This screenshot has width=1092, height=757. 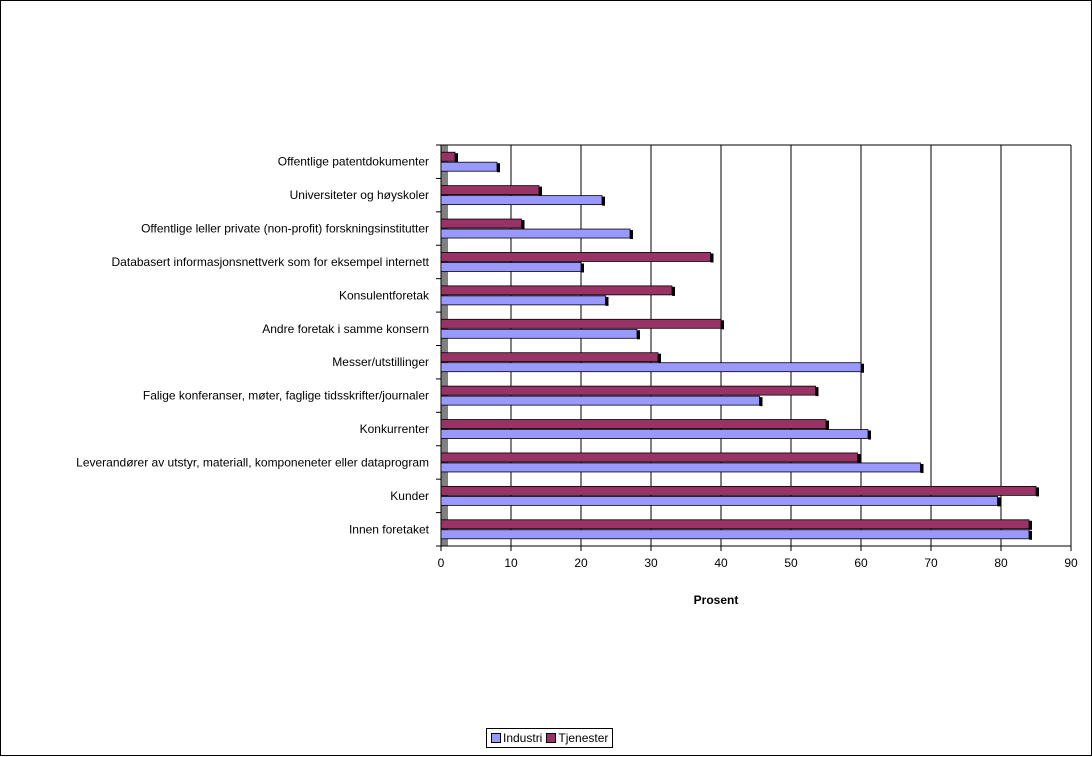 I want to click on x-tick-label-10: 10, so click(x=511, y=563).